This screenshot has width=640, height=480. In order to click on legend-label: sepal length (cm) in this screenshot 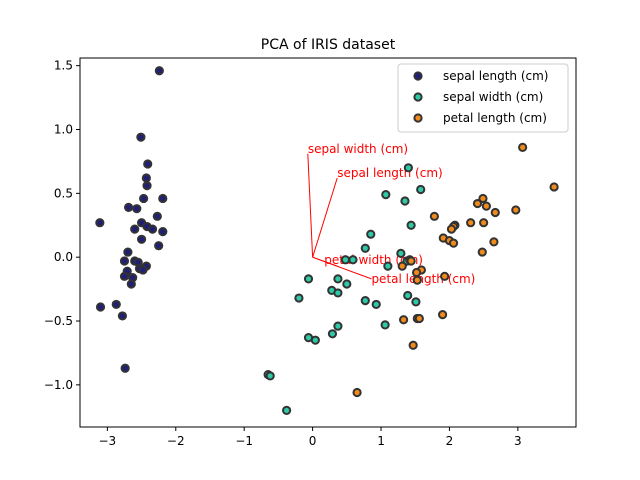, I will do `click(495, 76)`.